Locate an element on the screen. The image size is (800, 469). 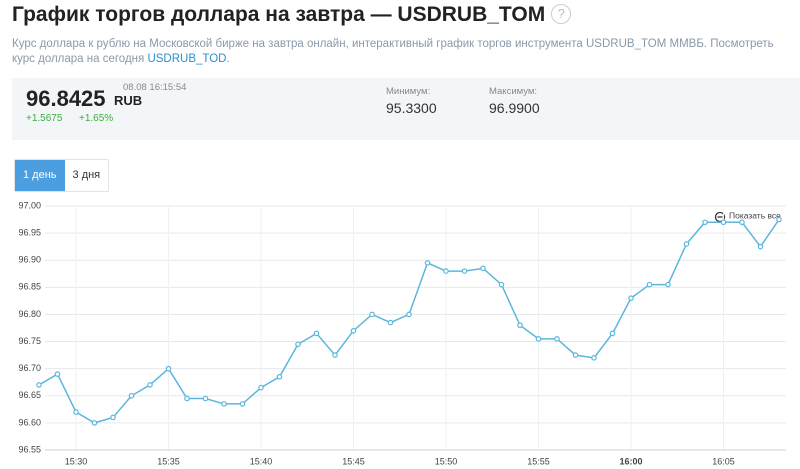
price: 96.8425 is located at coordinates (66, 98).